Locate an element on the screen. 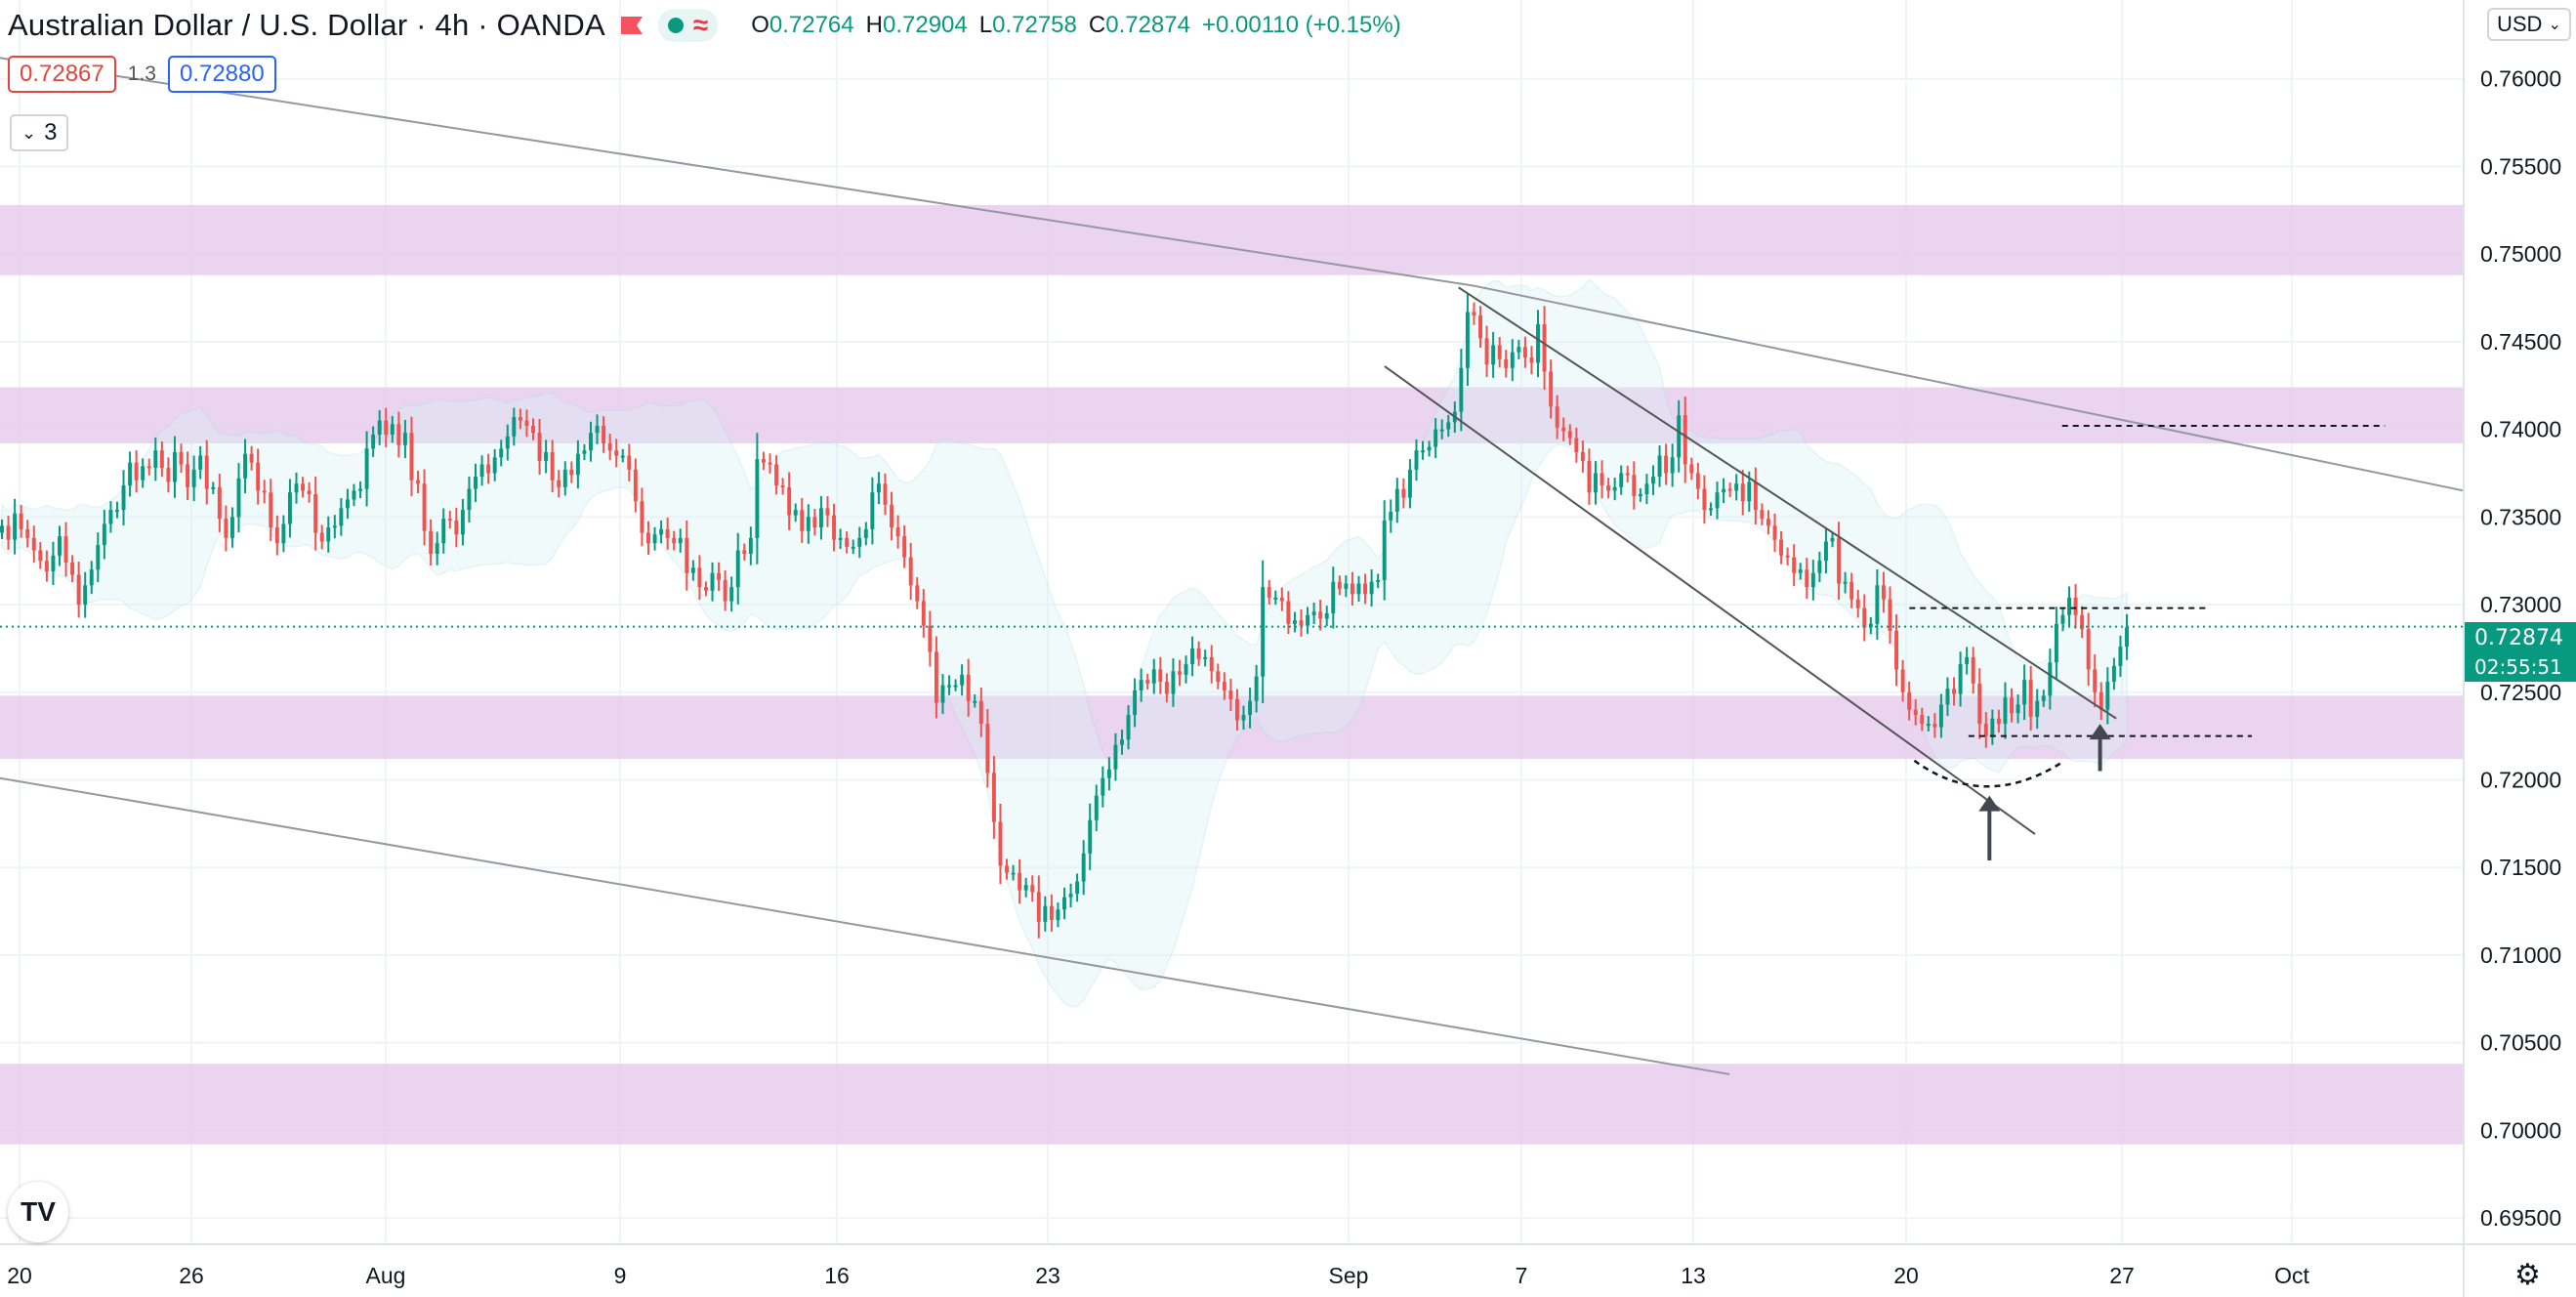 Image resolution: width=2576 pixels, height=1297 pixels. interval-label: 4h is located at coordinates (452, 25).